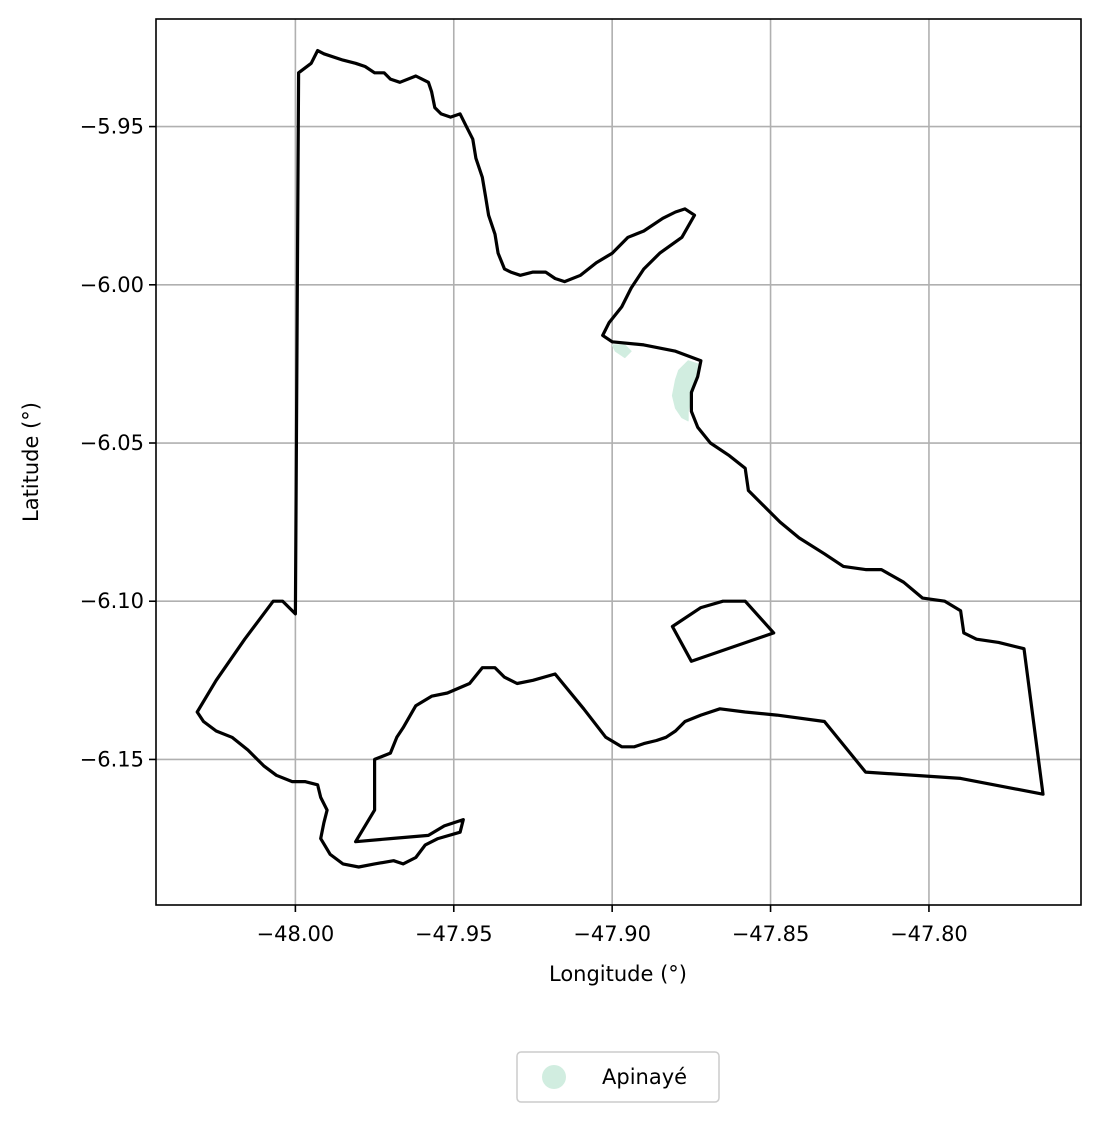 The height and width of the screenshot is (1121, 1100). What do you see at coordinates (112, 601) in the screenshot?
I see `y-tick-label: −6.10` at bounding box center [112, 601].